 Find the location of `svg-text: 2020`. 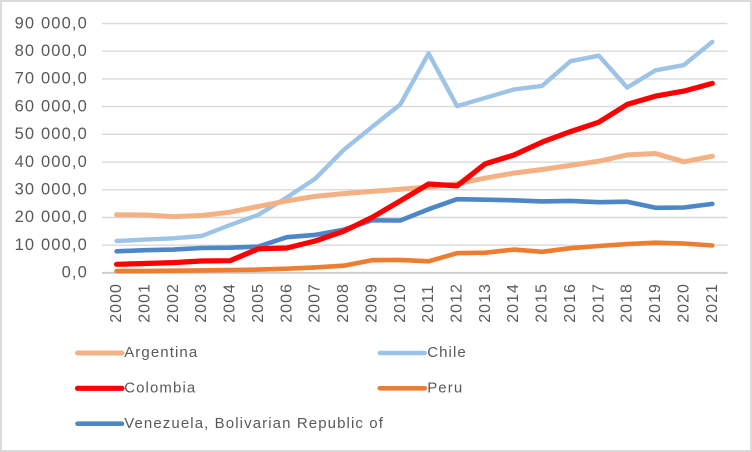

svg-text: 2020 is located at coordinates (683, 303).